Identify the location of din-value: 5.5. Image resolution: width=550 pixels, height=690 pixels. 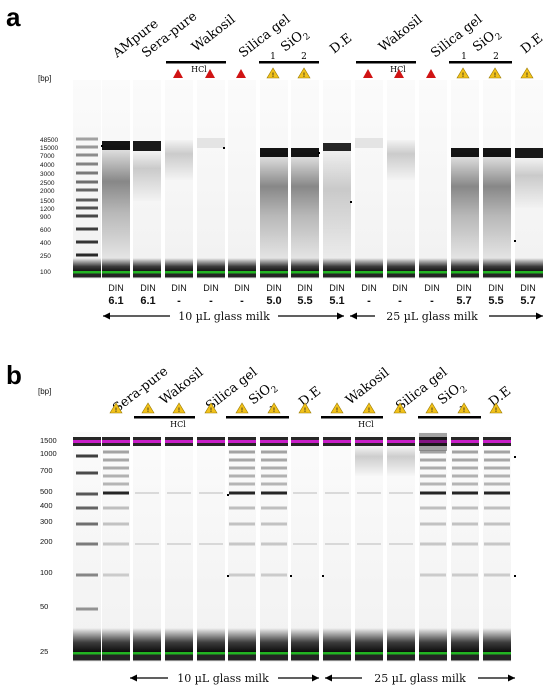
(495, 301).